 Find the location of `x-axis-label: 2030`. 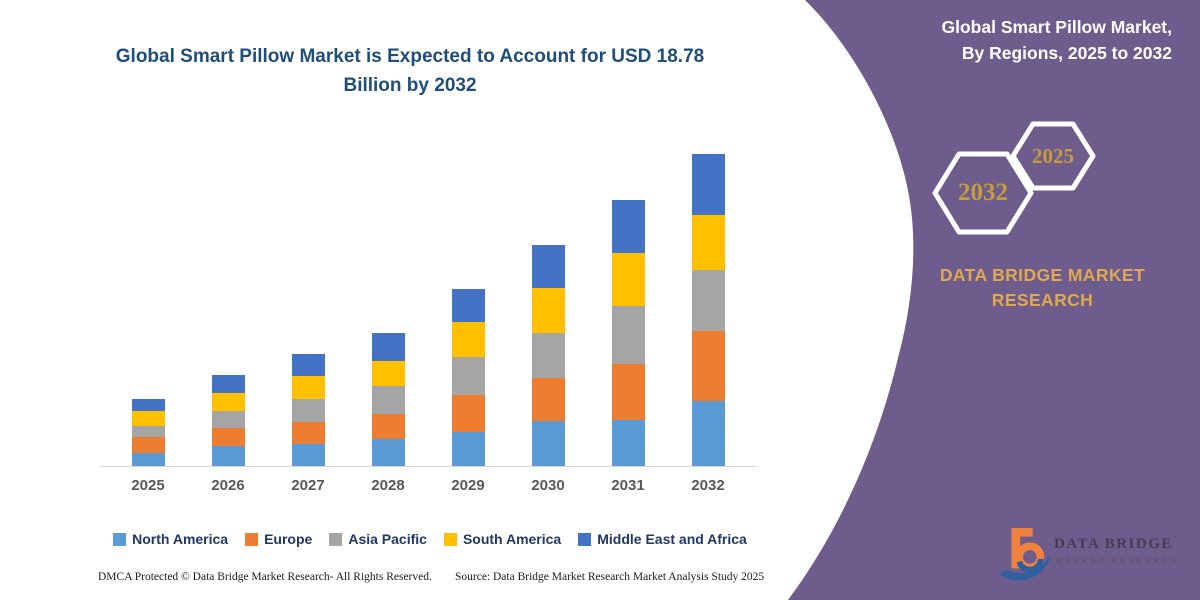

x-axis-label: 2030 is located at coordinates (548, 485).